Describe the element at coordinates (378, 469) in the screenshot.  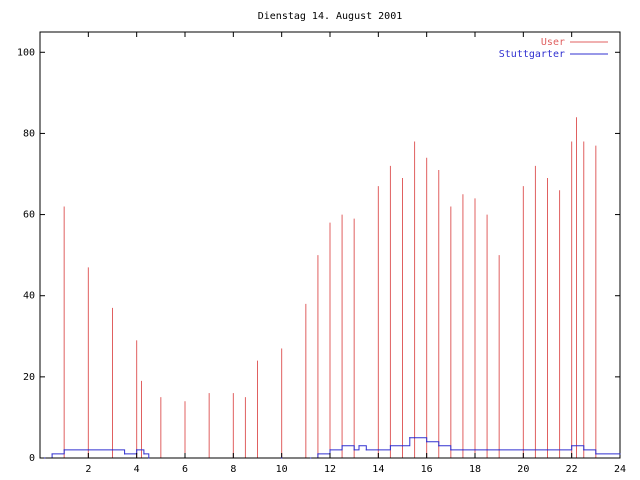
I see `x-tick-label: 14` at that location.